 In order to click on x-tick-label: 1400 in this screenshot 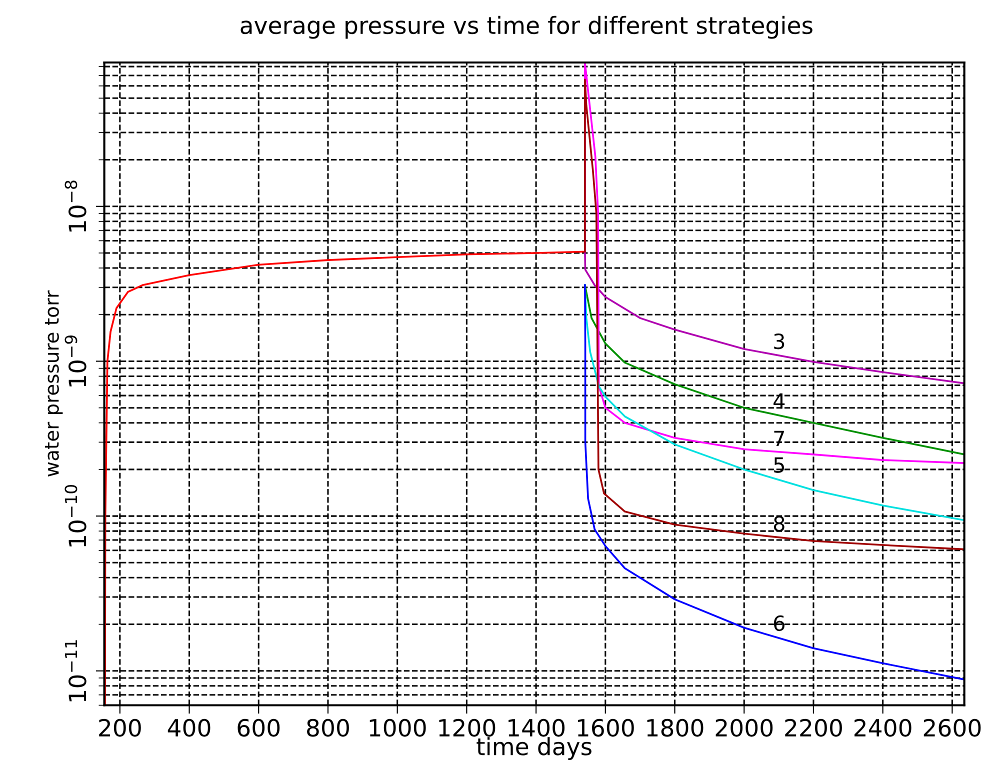, I will do `click(536, 727)`.